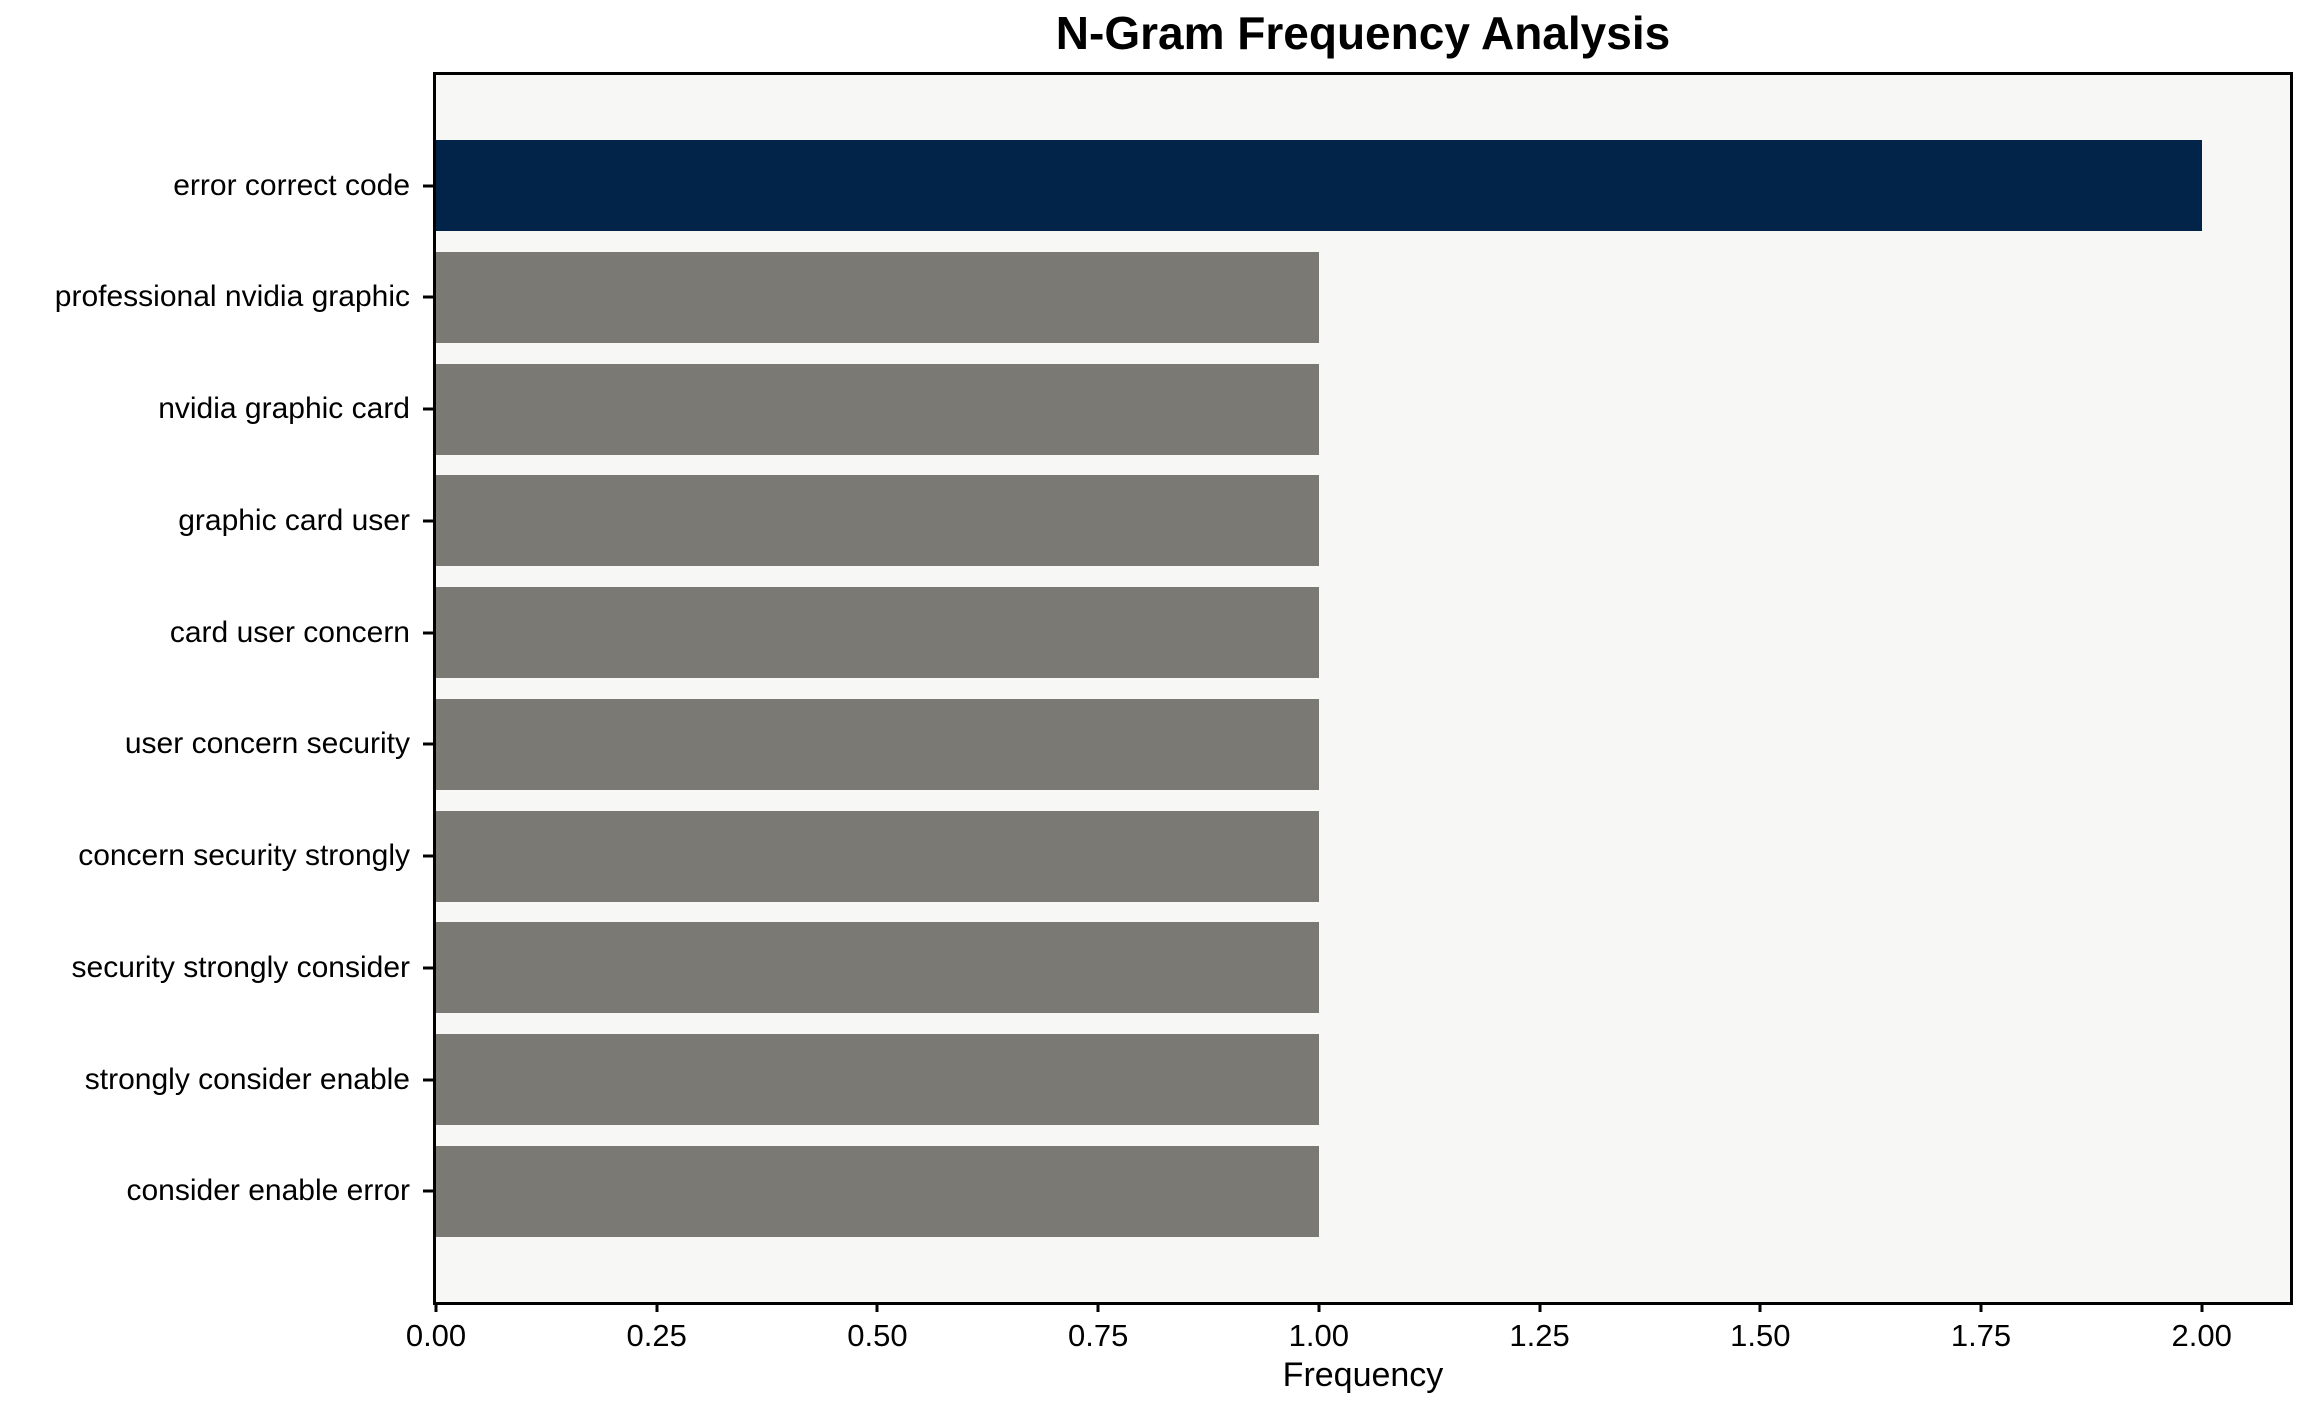 This screenshot has width=2314, height=1414. Describe the element at coordinates (1981, 1335) in the screenshot. I see `x-tick-label: 1.75` at that location.